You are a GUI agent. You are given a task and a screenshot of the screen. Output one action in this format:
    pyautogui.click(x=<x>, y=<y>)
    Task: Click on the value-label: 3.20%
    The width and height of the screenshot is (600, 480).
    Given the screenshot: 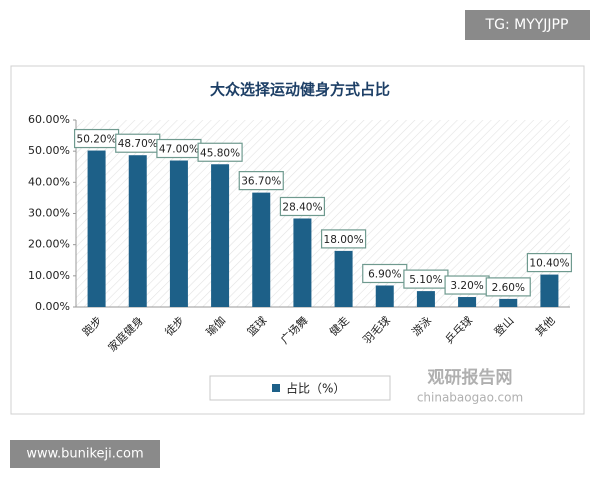 What is the action you would take?
    pyautogui.click(x=466, y=286)
    